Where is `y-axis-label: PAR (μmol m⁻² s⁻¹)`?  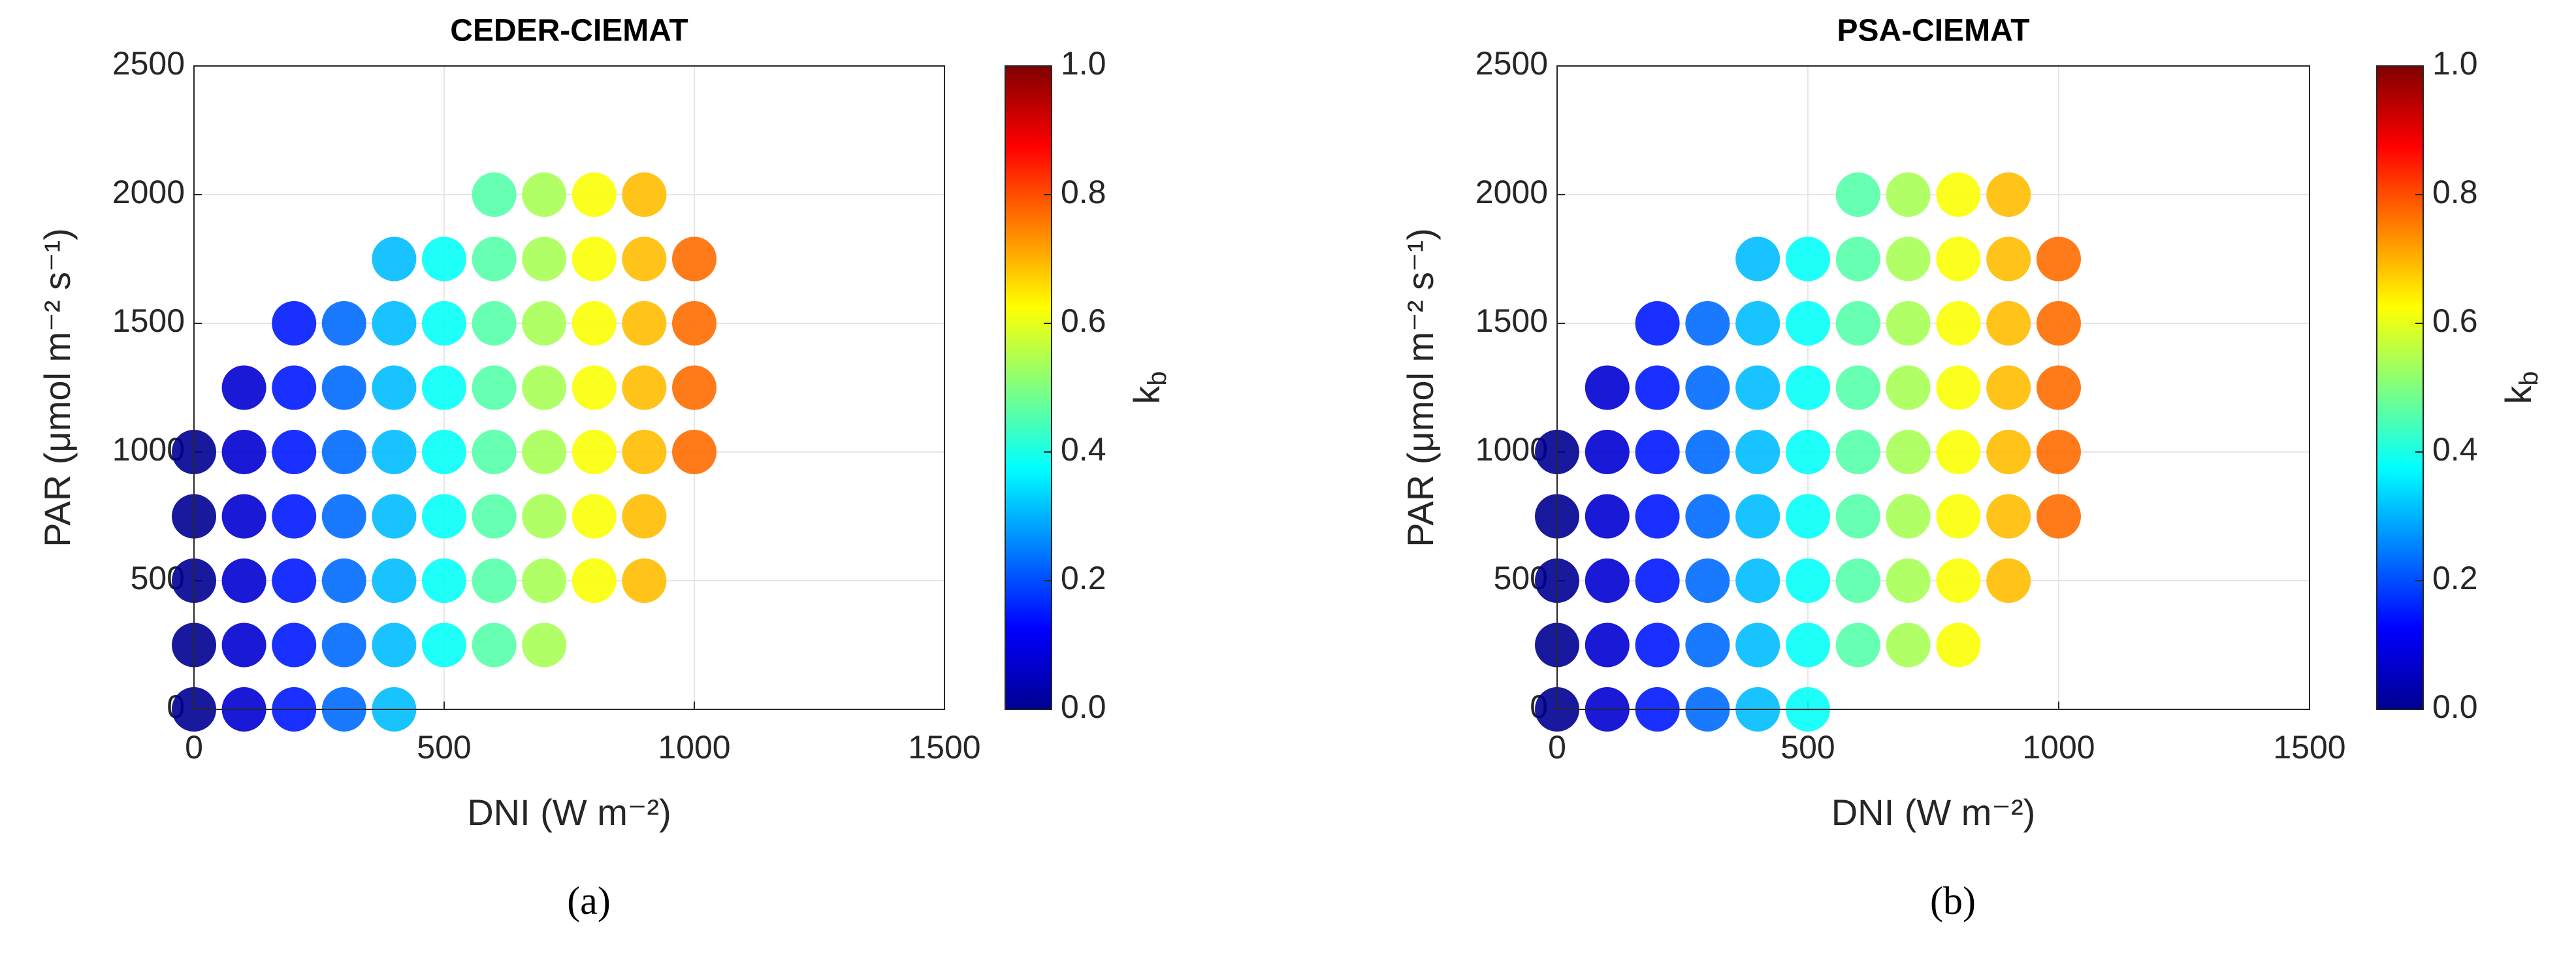
y-axis-label: PAR (μmol m⁻² s⁻¹) is located at coordinates (57, 387).